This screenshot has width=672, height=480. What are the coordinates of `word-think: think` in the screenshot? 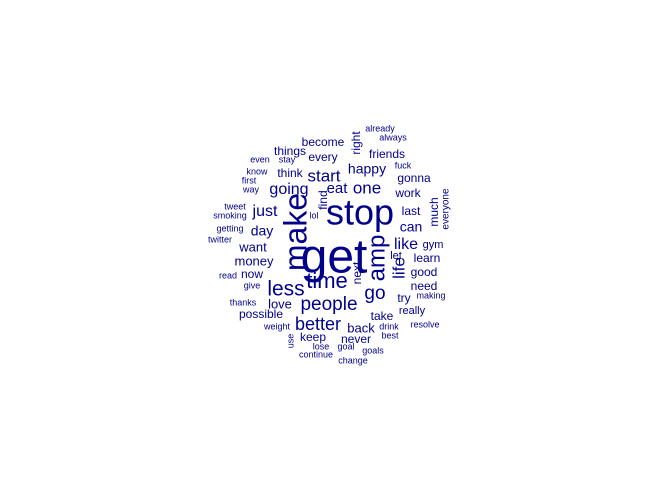 It's located at (290, 173).